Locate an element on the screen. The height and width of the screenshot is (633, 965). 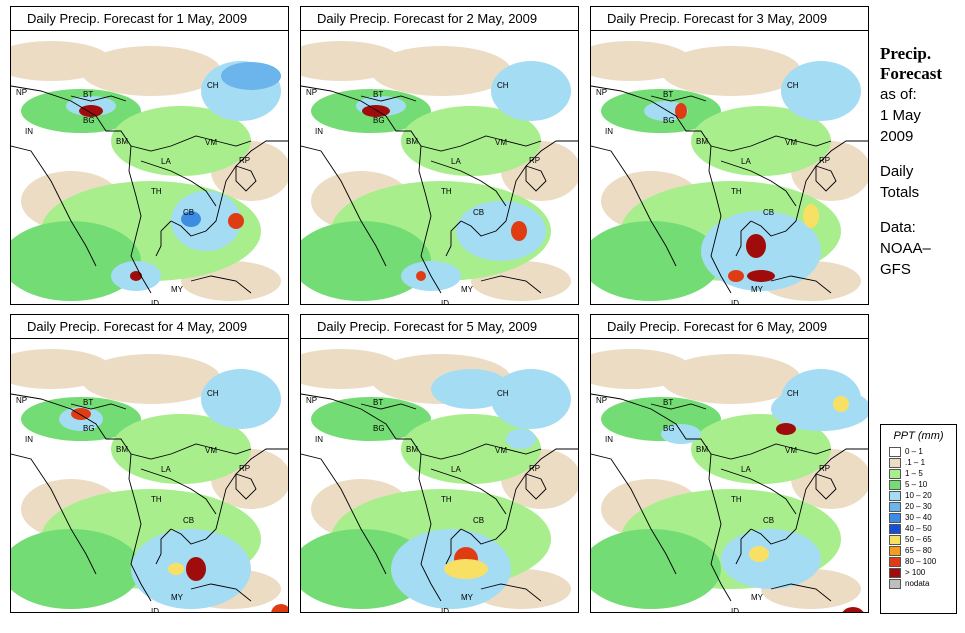
daily-line1: Daily is located at coordinates (897, 171).